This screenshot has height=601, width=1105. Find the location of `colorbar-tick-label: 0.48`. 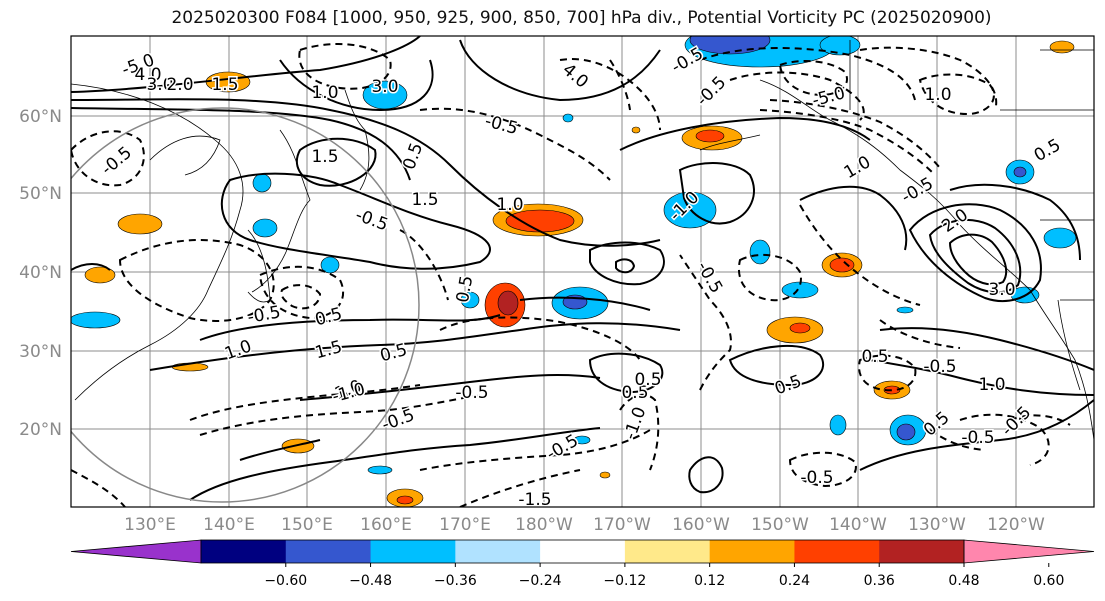

colorbar-tick-label: 0.48 is located at coordinates (963, 581).